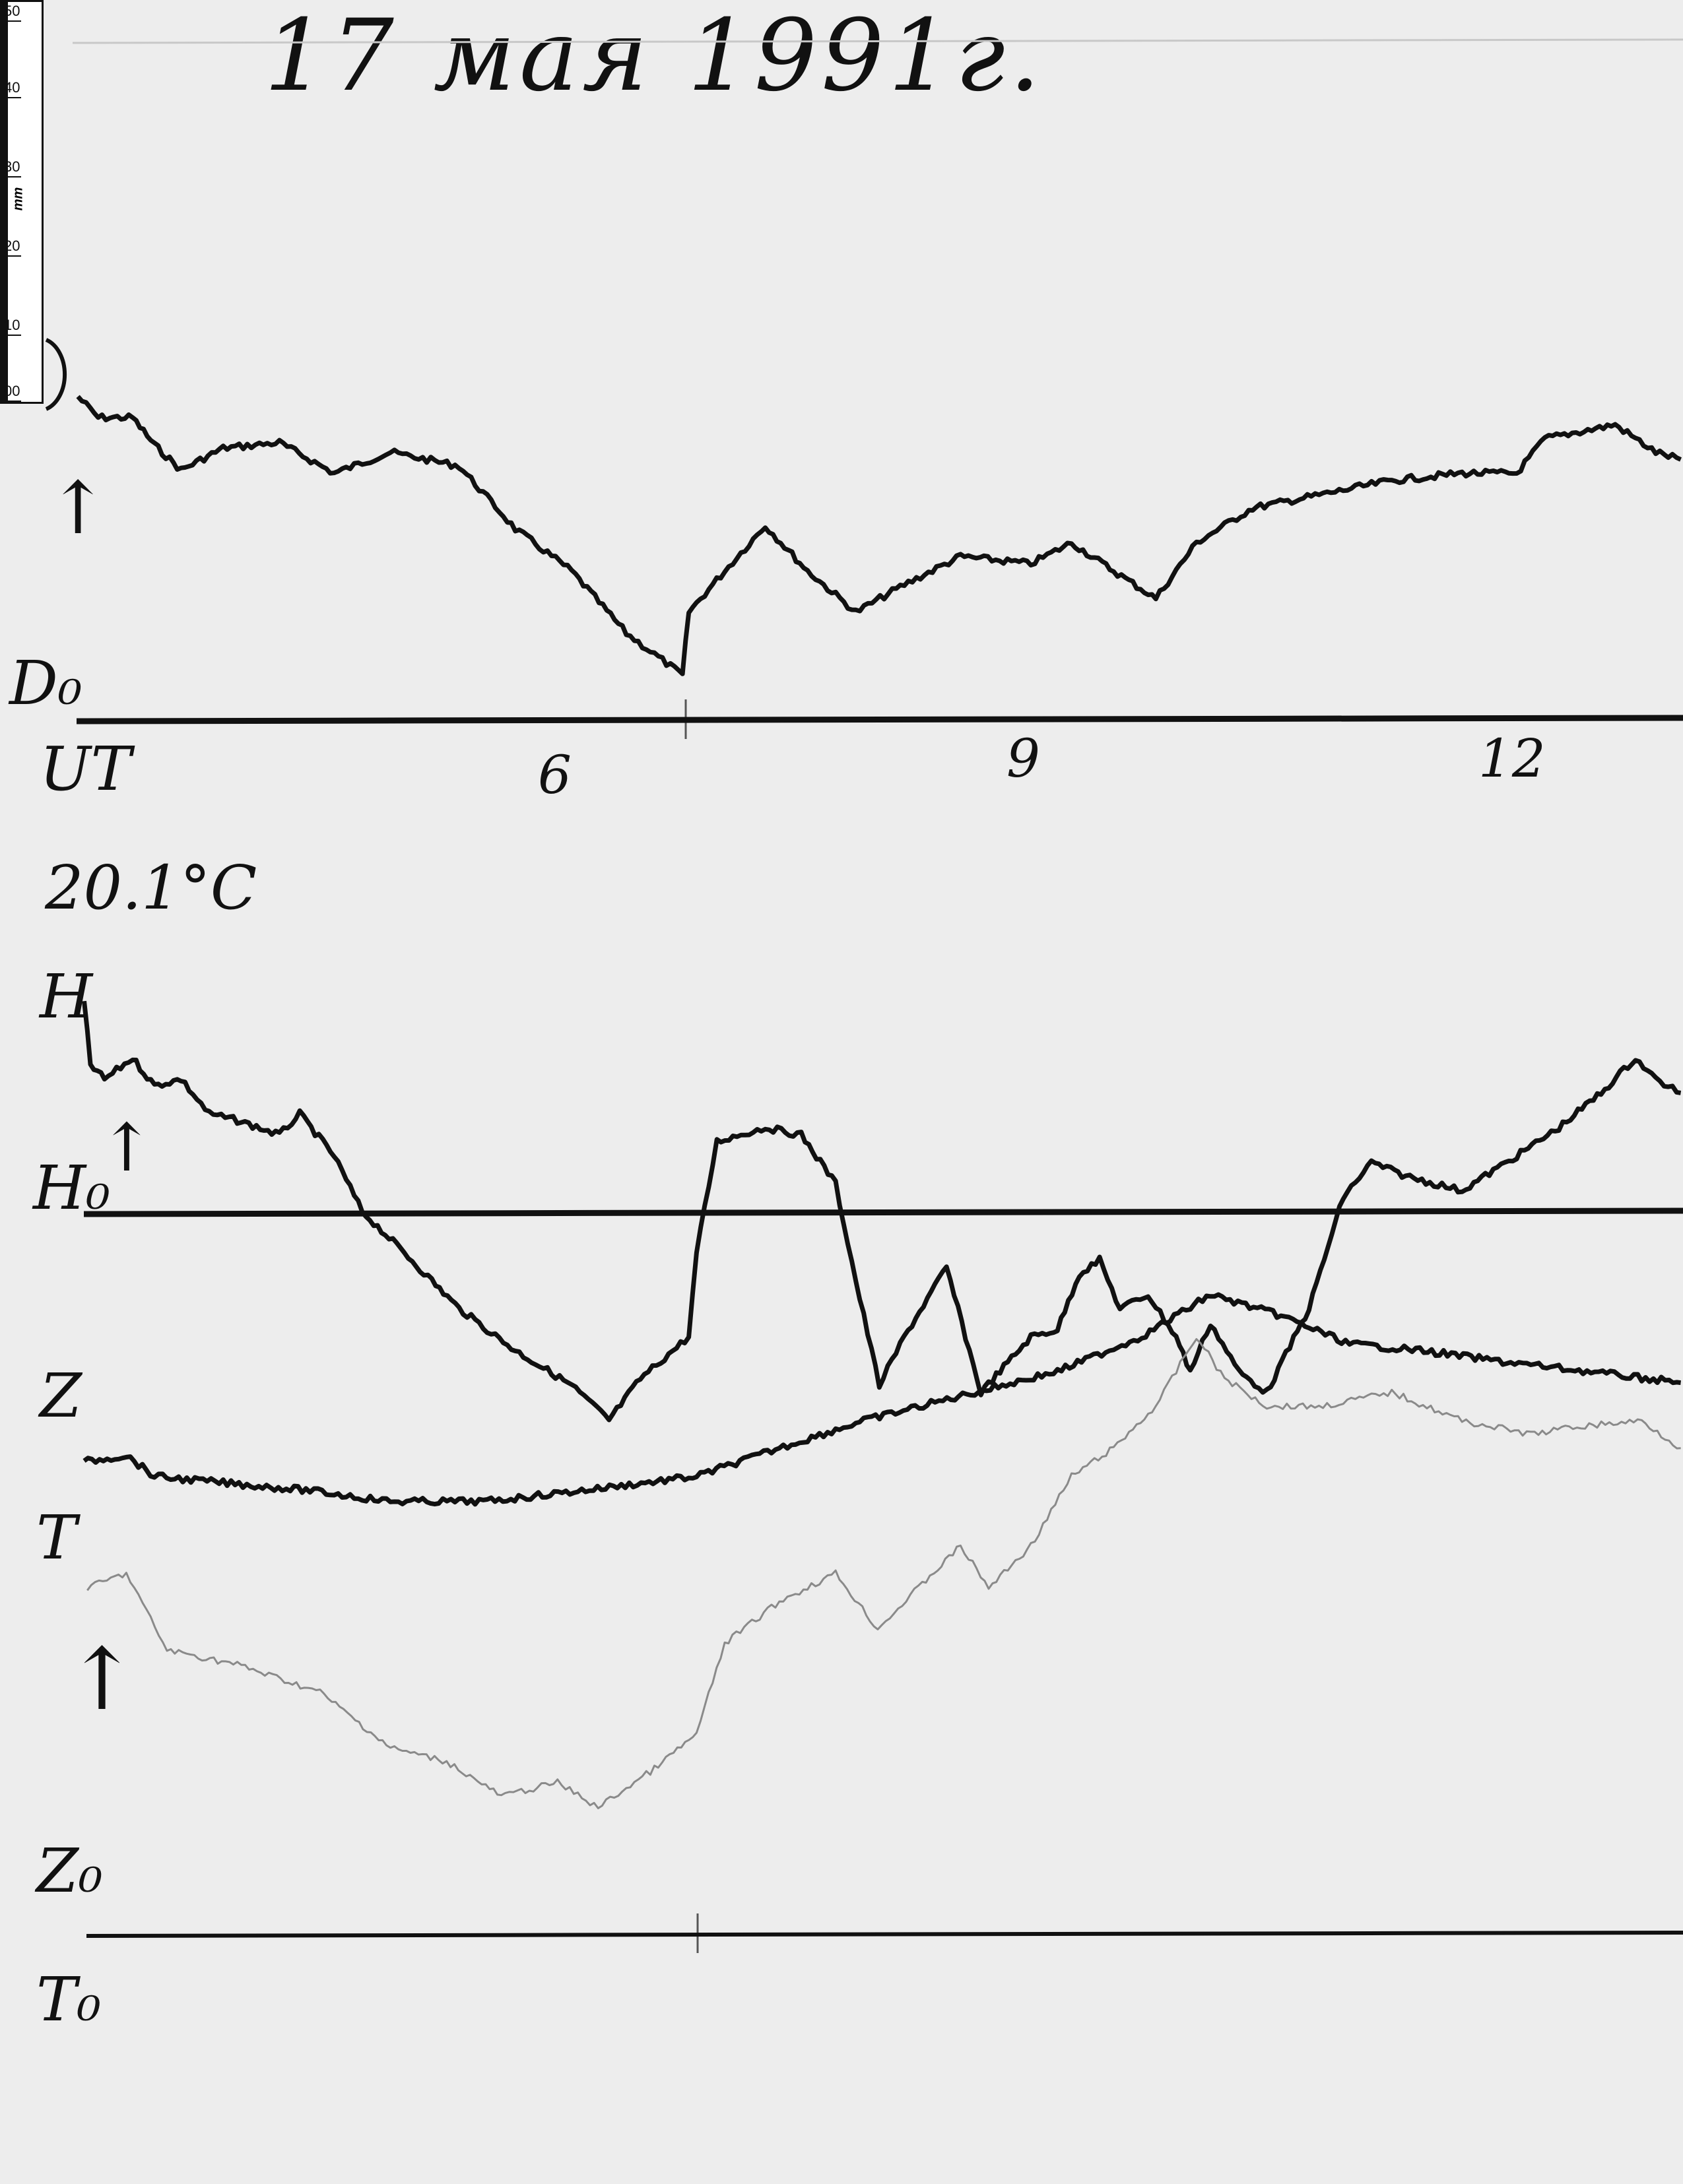 The height and width of the screenshot is (2184, 1683). I want to click on baseline-d0, so click(879, 719).